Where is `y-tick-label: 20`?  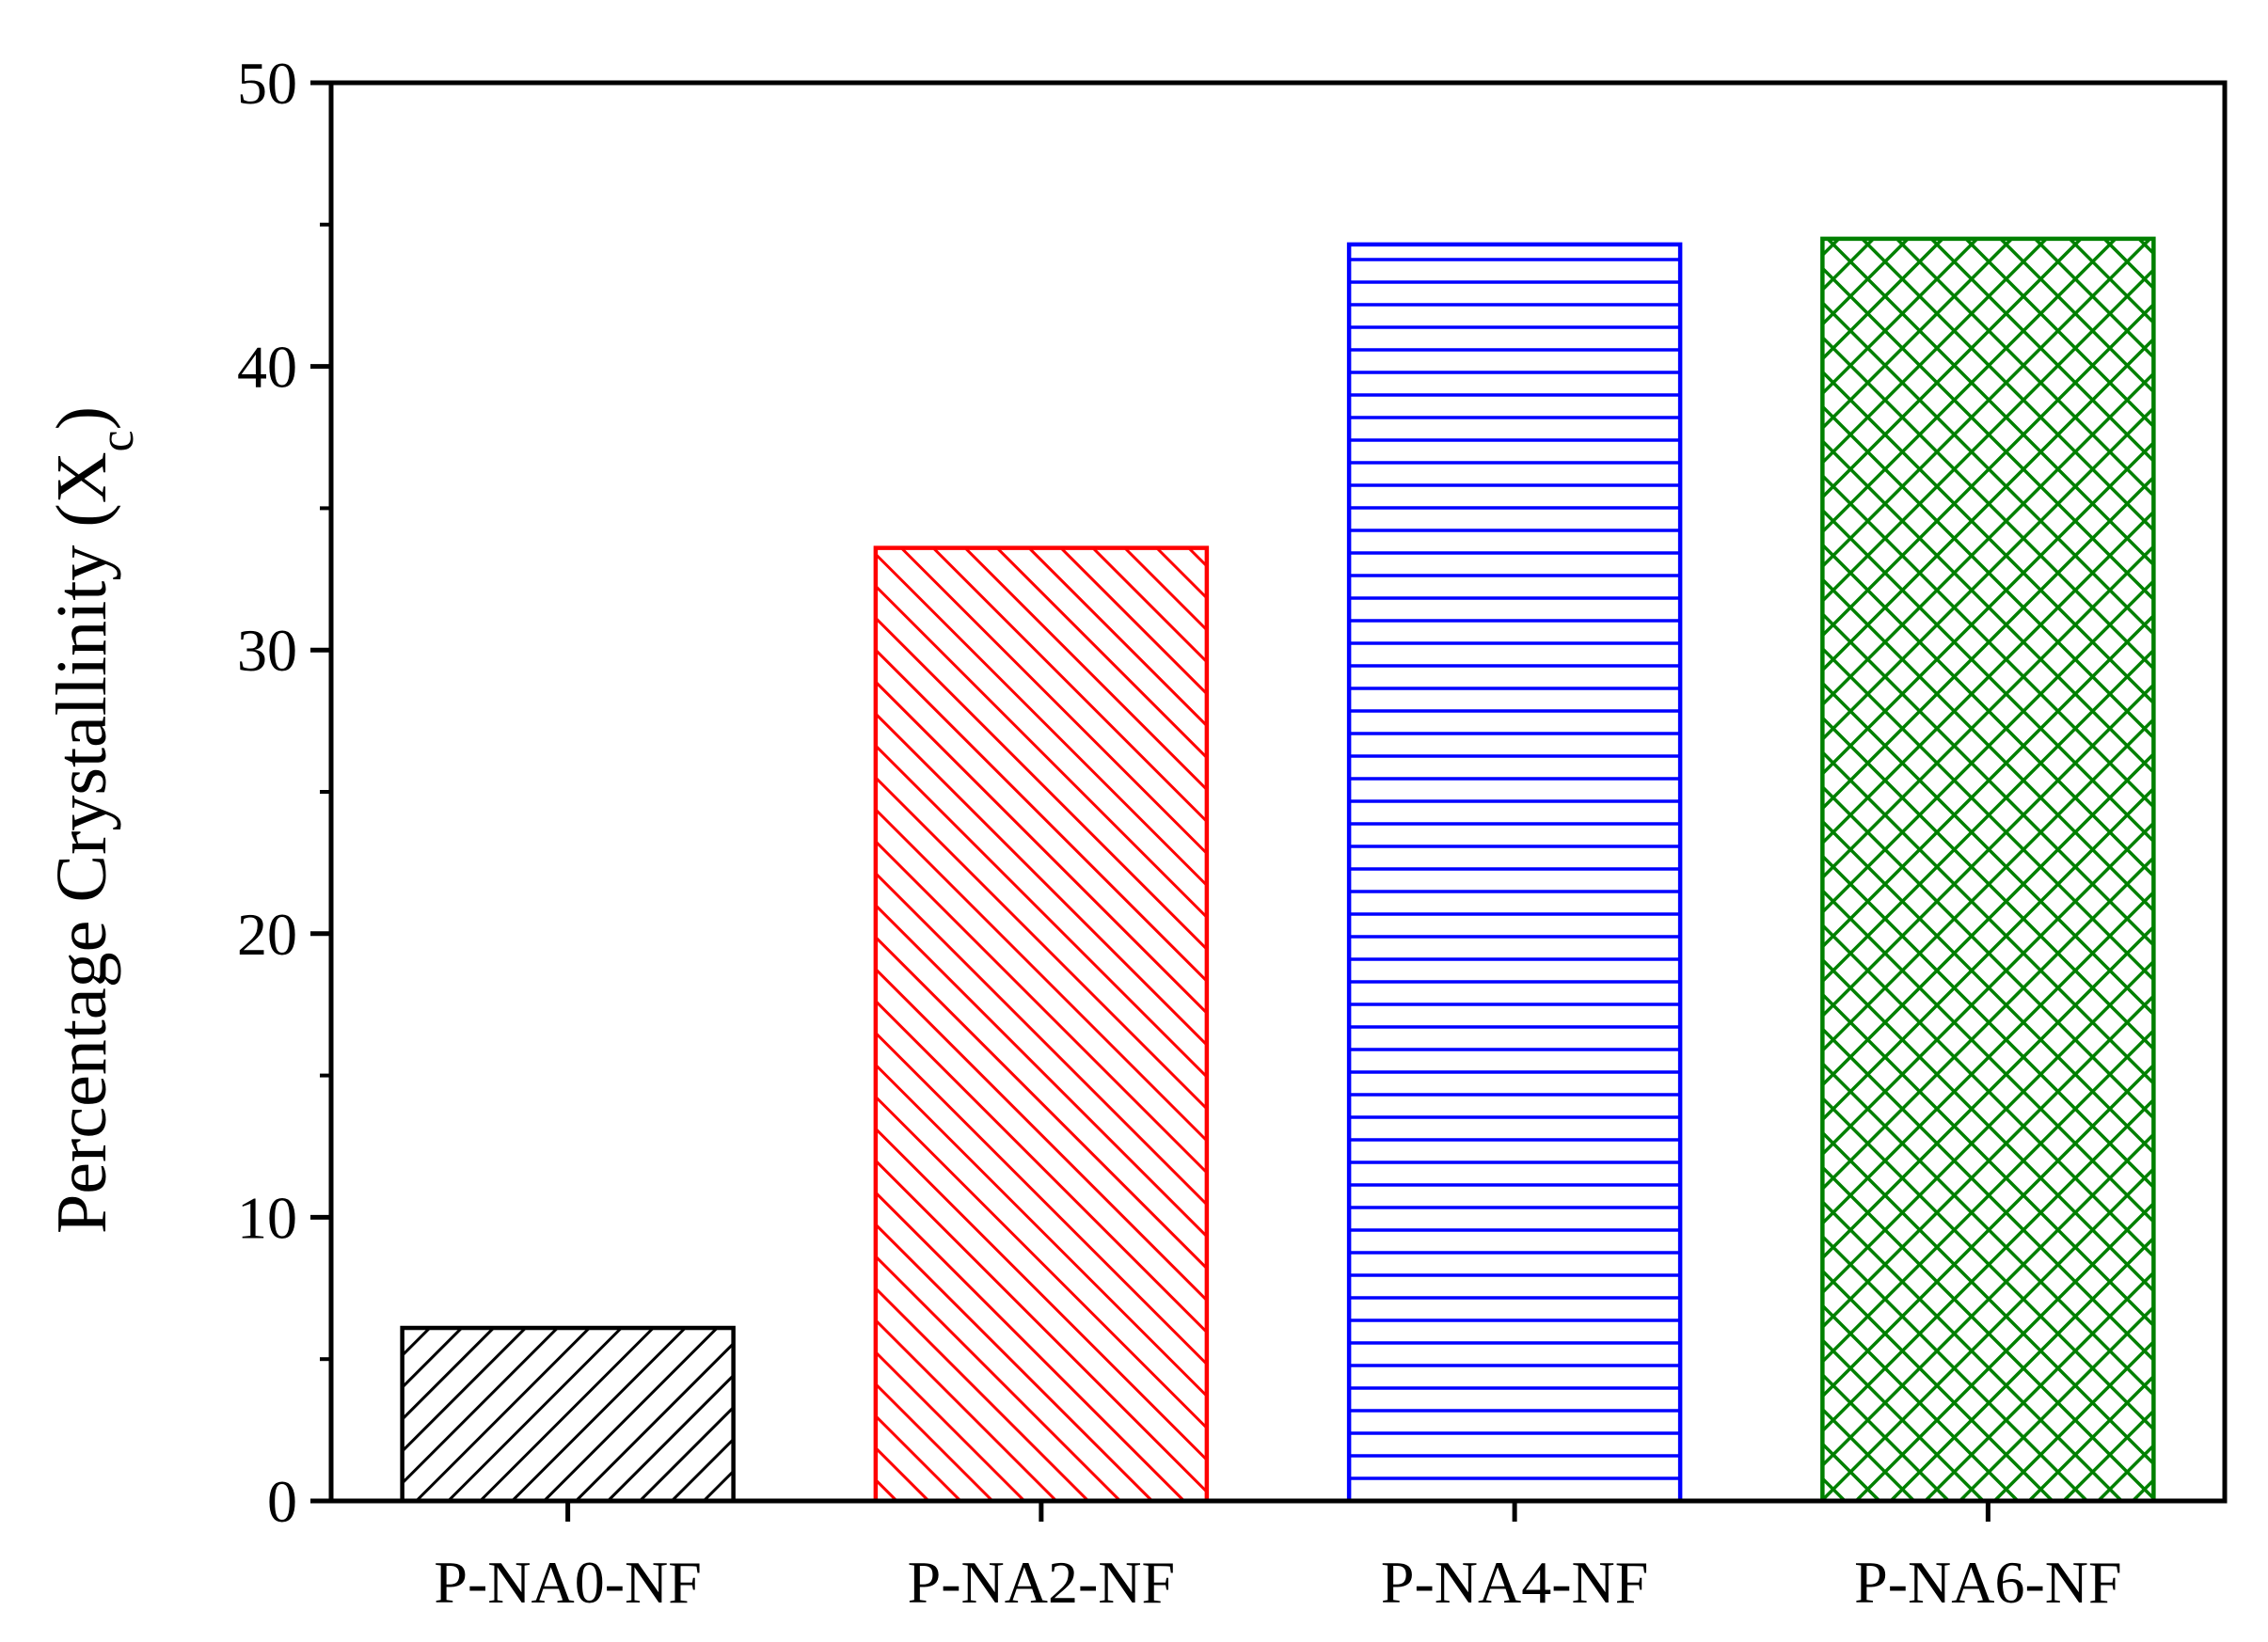 y-tick-label: 20 is located at coordinates (267, 934).